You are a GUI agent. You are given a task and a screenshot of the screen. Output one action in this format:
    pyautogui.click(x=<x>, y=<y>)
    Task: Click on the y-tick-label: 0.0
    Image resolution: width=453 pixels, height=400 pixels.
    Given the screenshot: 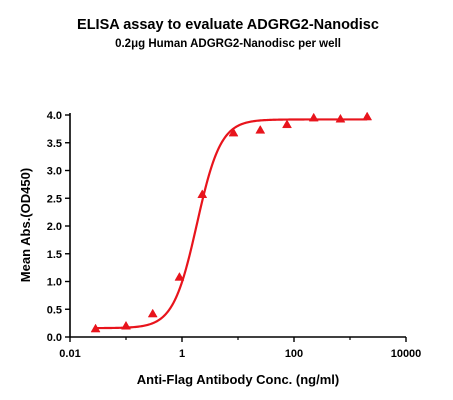 What is the action you would take?
    pyautogui.click(x=54, y=338)
    